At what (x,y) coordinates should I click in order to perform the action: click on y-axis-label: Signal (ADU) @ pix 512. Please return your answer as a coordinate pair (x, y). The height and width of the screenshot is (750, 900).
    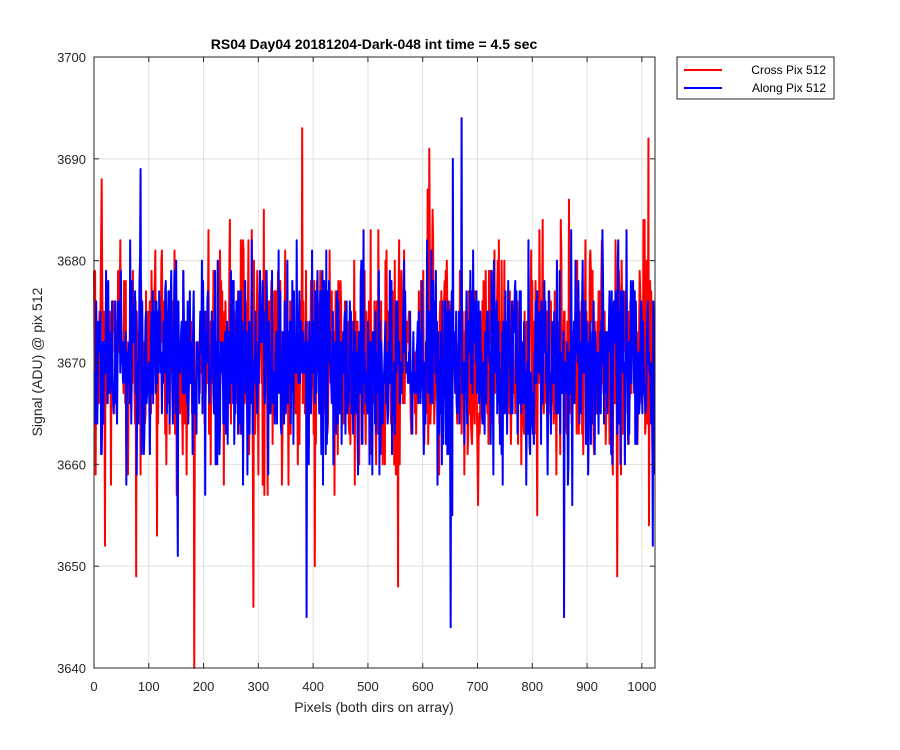
    Looking at the image, I should click on (37, 361).